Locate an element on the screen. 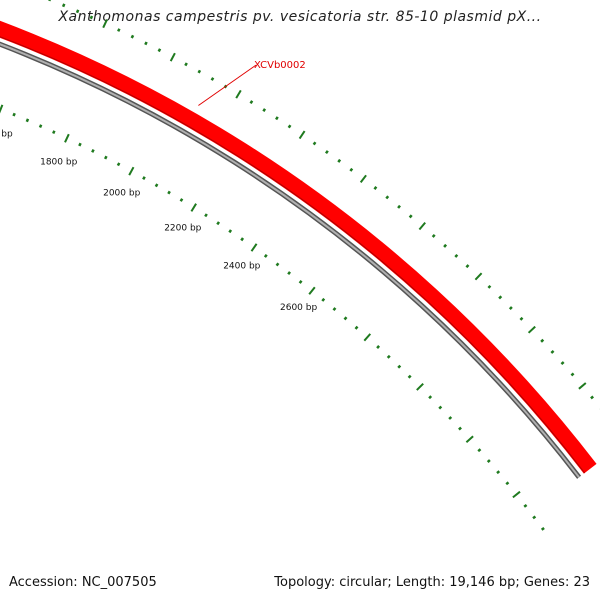 The width and height of the screenshot is (600, 600). position-label: 2400 bp is located at coordinates (241, 267).